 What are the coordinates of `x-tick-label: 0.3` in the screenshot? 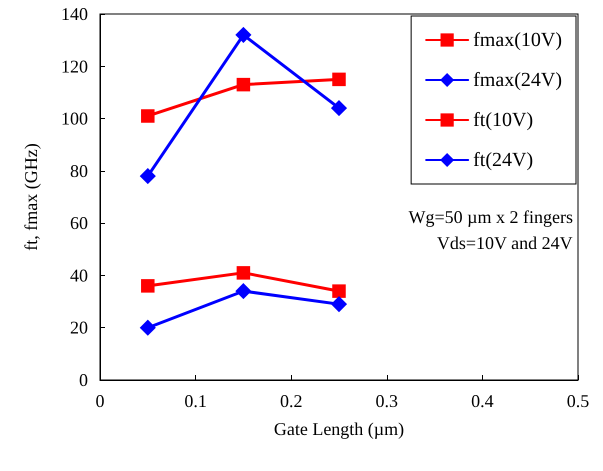 It's located at (387, 401).